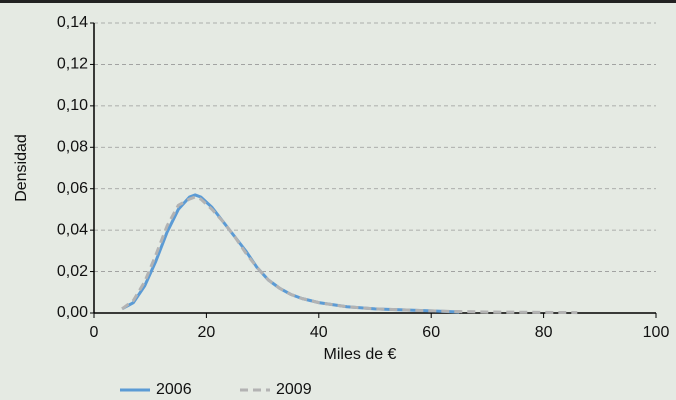 The width and height of the screenshot is (676, 400). Describe the element at coordinates (431, 332) in the screenshot. I see `x-tick-label: 60` at that location.